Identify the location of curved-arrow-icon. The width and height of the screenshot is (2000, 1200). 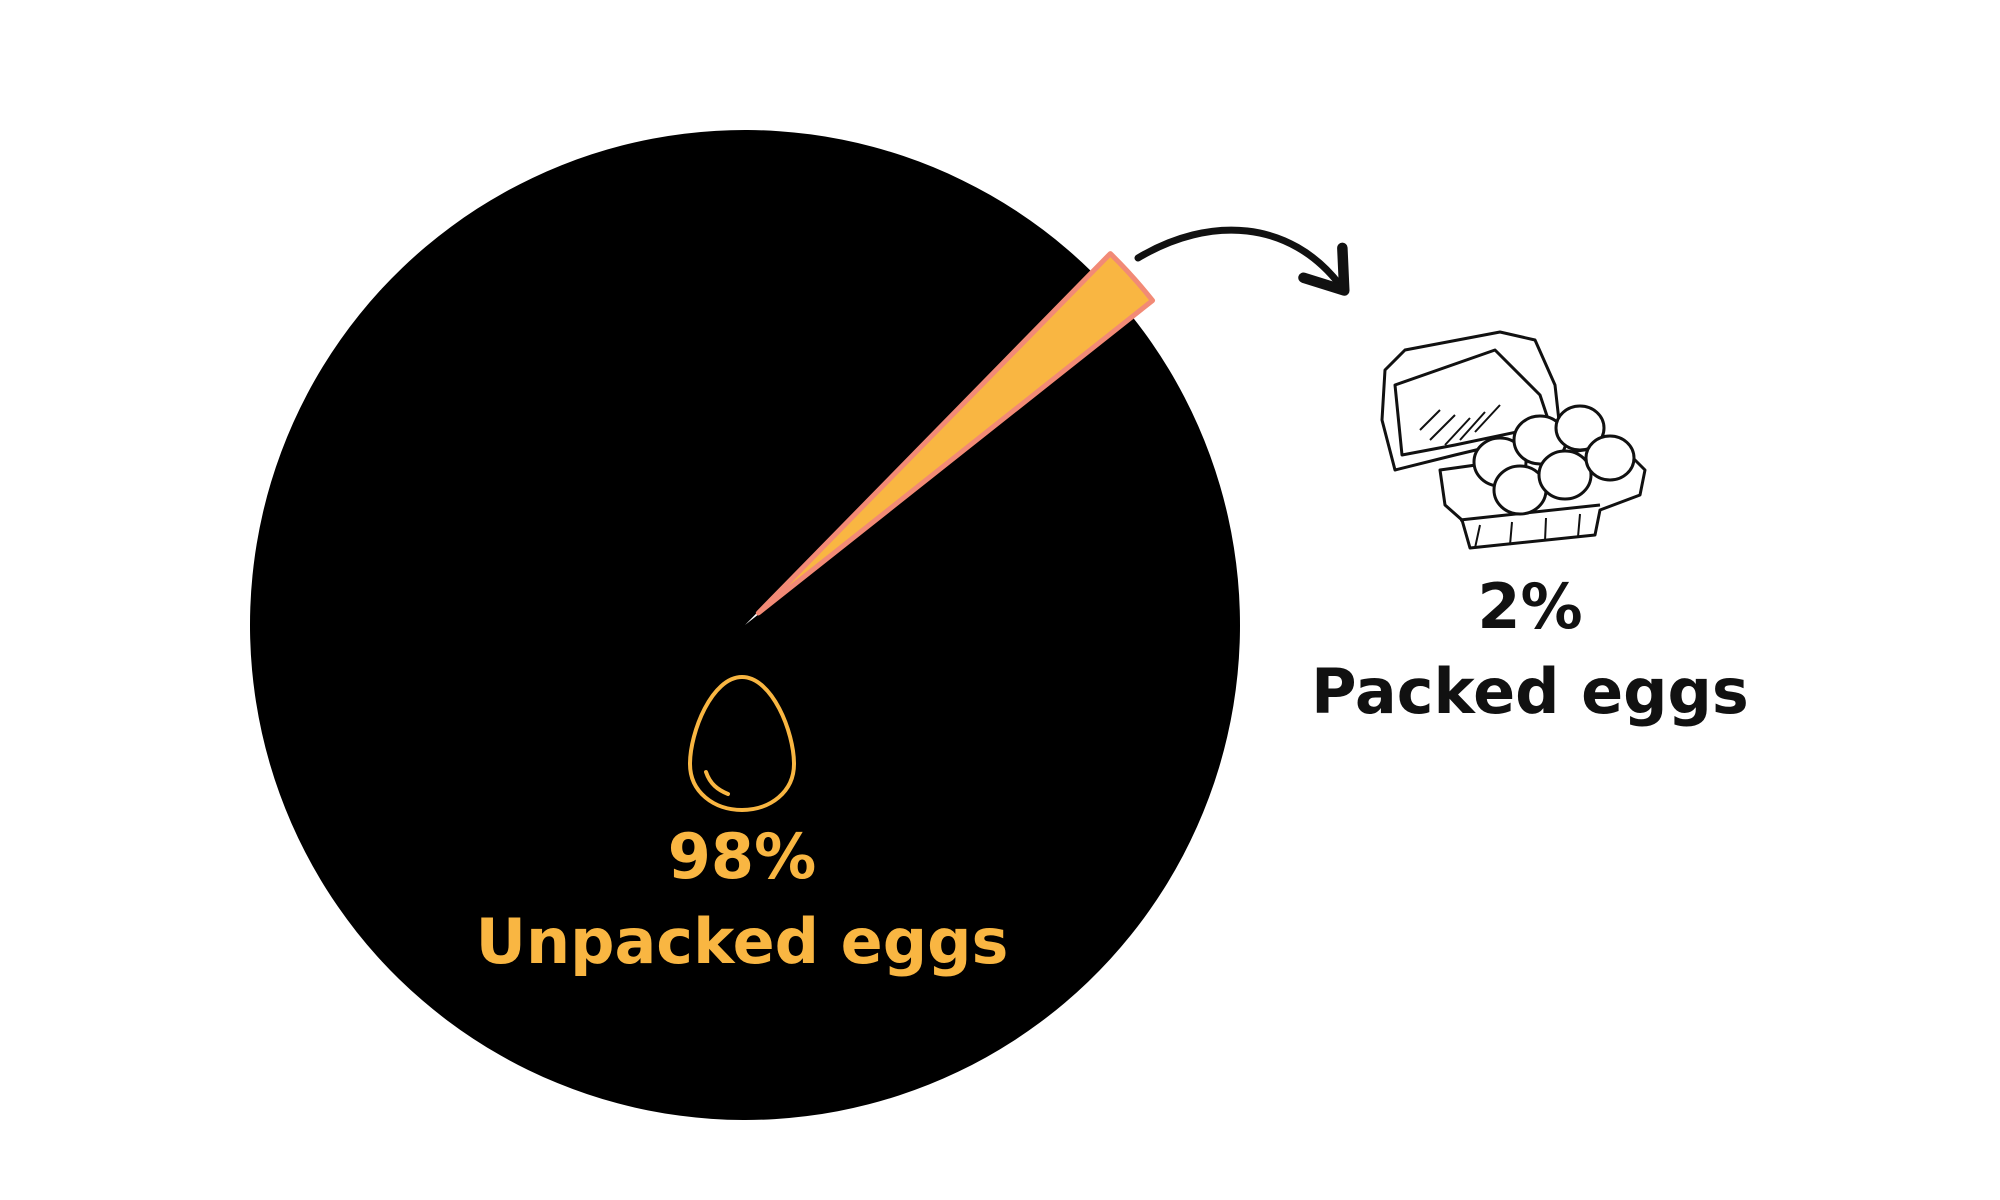
(1242, 261).